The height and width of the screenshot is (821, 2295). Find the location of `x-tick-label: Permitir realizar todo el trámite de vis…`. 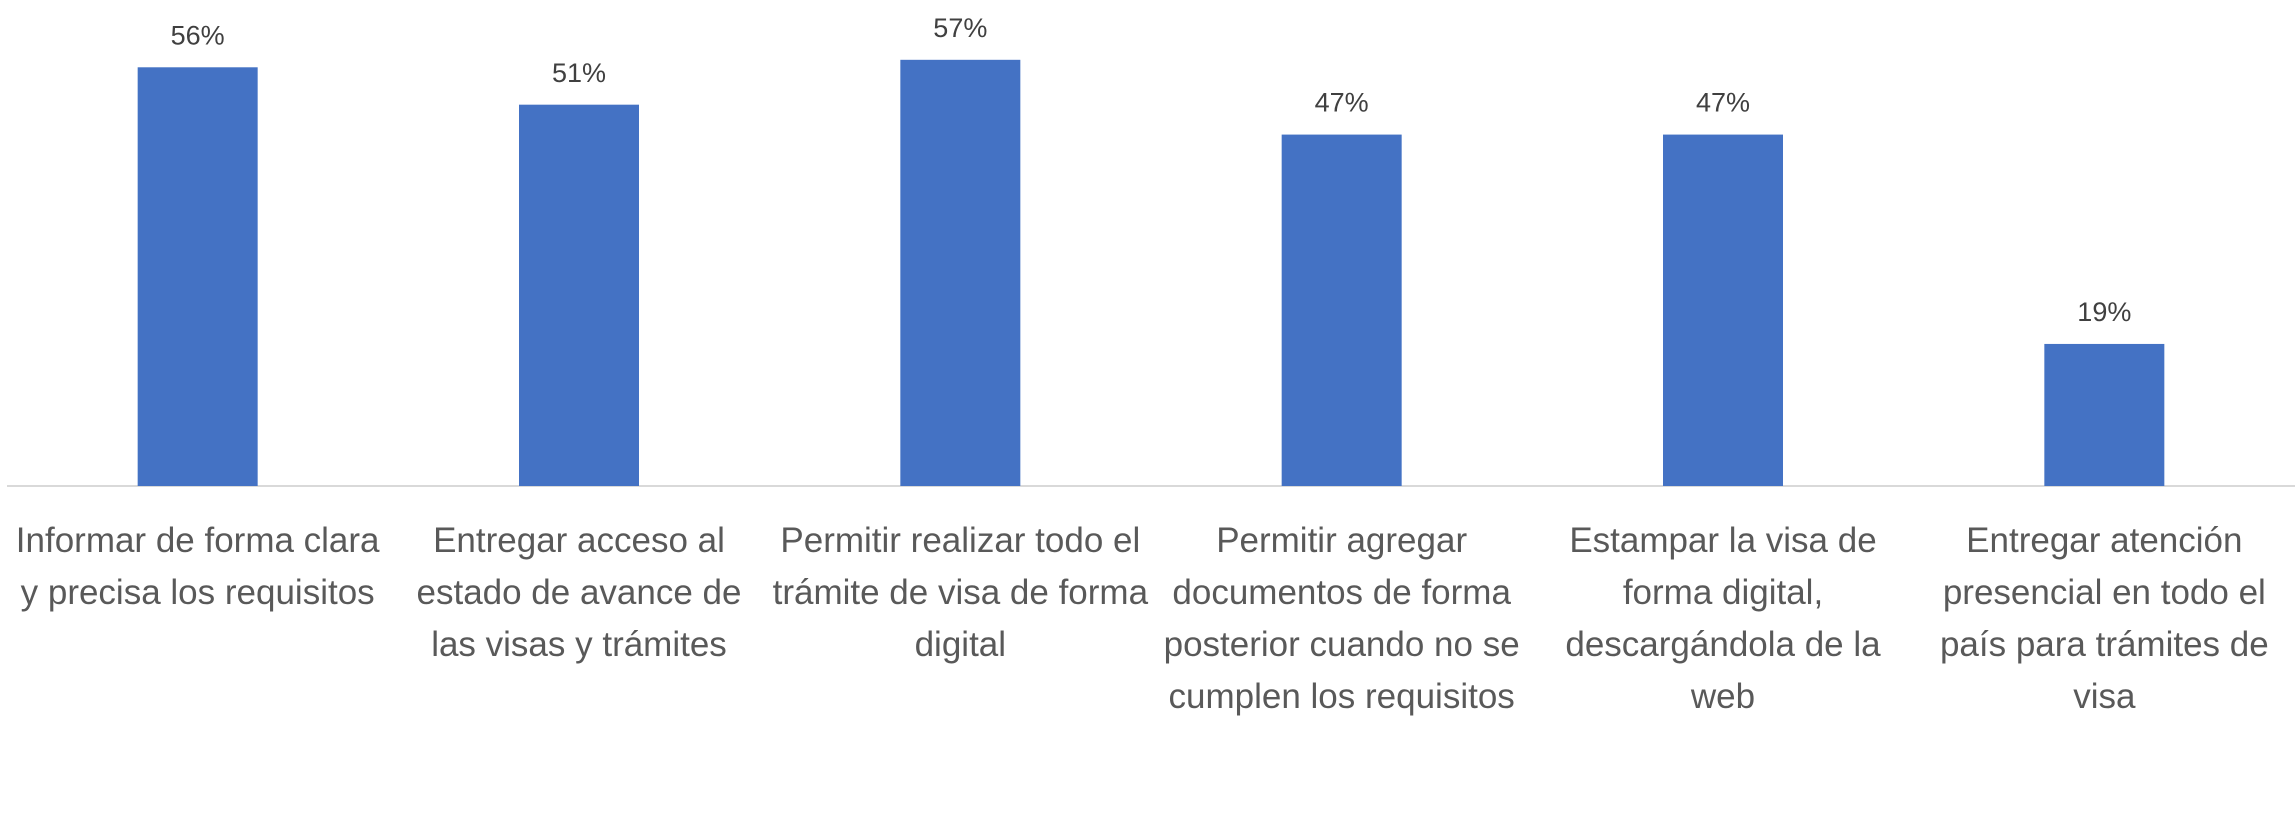

x-tick-label: Permitir realizar todo el trámite de vis… is located at coordinates (960, 592).